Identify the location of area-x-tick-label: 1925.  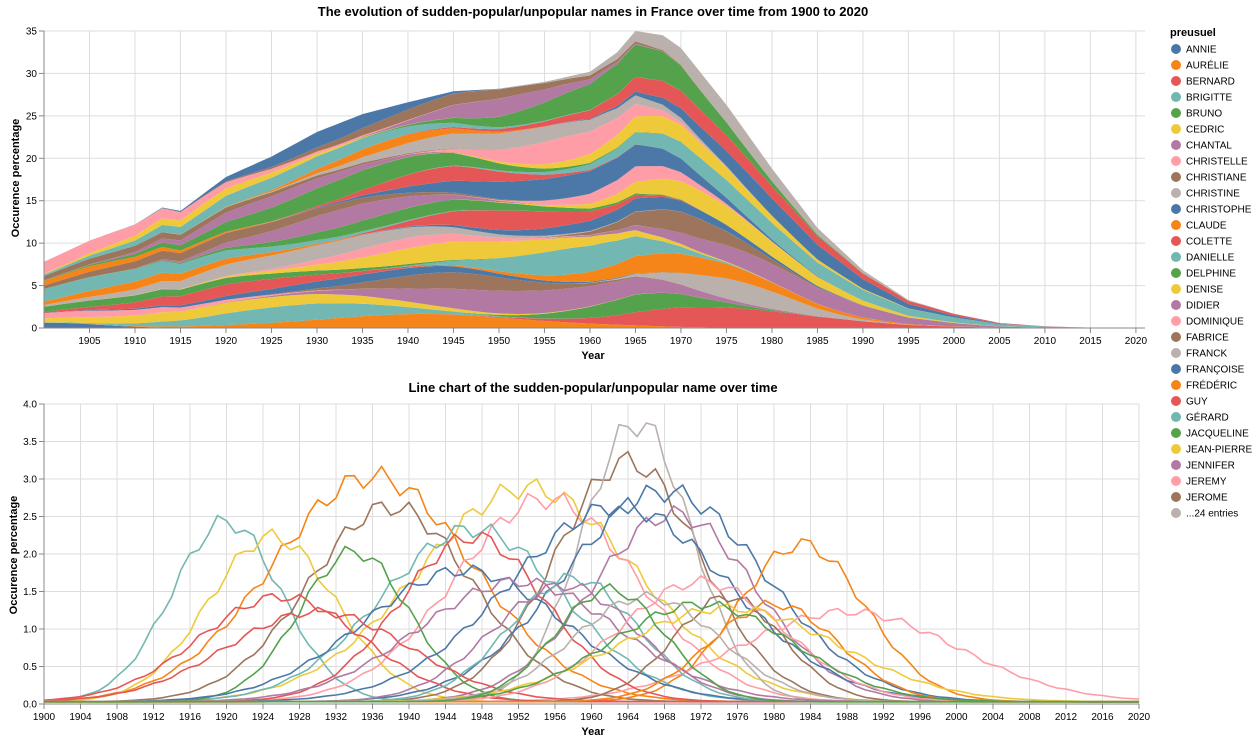
(271, 341).